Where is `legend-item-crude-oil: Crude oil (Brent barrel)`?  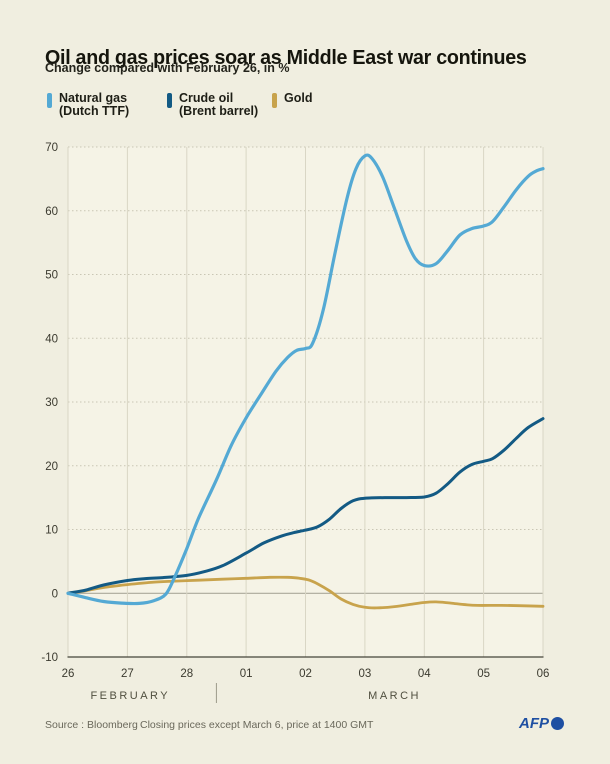 legend-item-crude-oil: Crude oil (Brent barrel) is located at coordinates (212, 105).